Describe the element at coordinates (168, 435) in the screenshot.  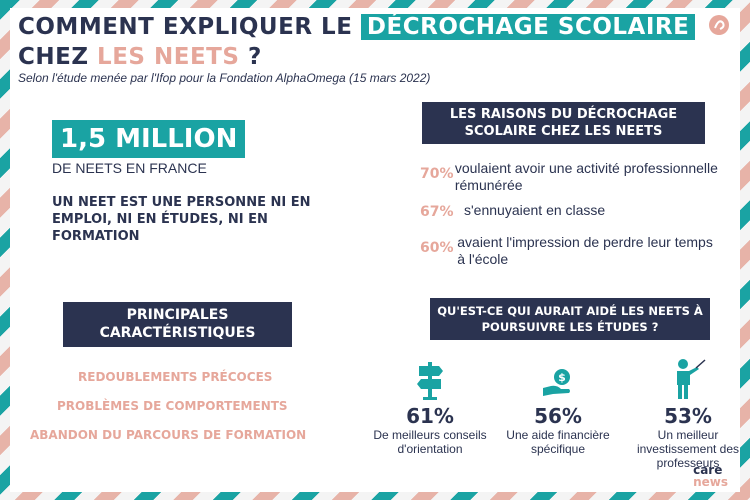
I see `characteristic-item: ABANDON DU PARCOURS DE FORMATION` at that location.